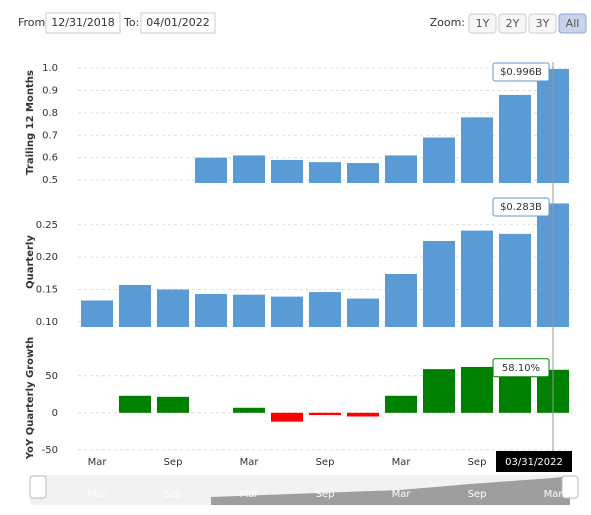 Image resolution: width=591 pixels, height=515 pixels. Describe the element at coordinates (50, 158) in the screenshot. I see `y-tick-label: 0.6` at that location.